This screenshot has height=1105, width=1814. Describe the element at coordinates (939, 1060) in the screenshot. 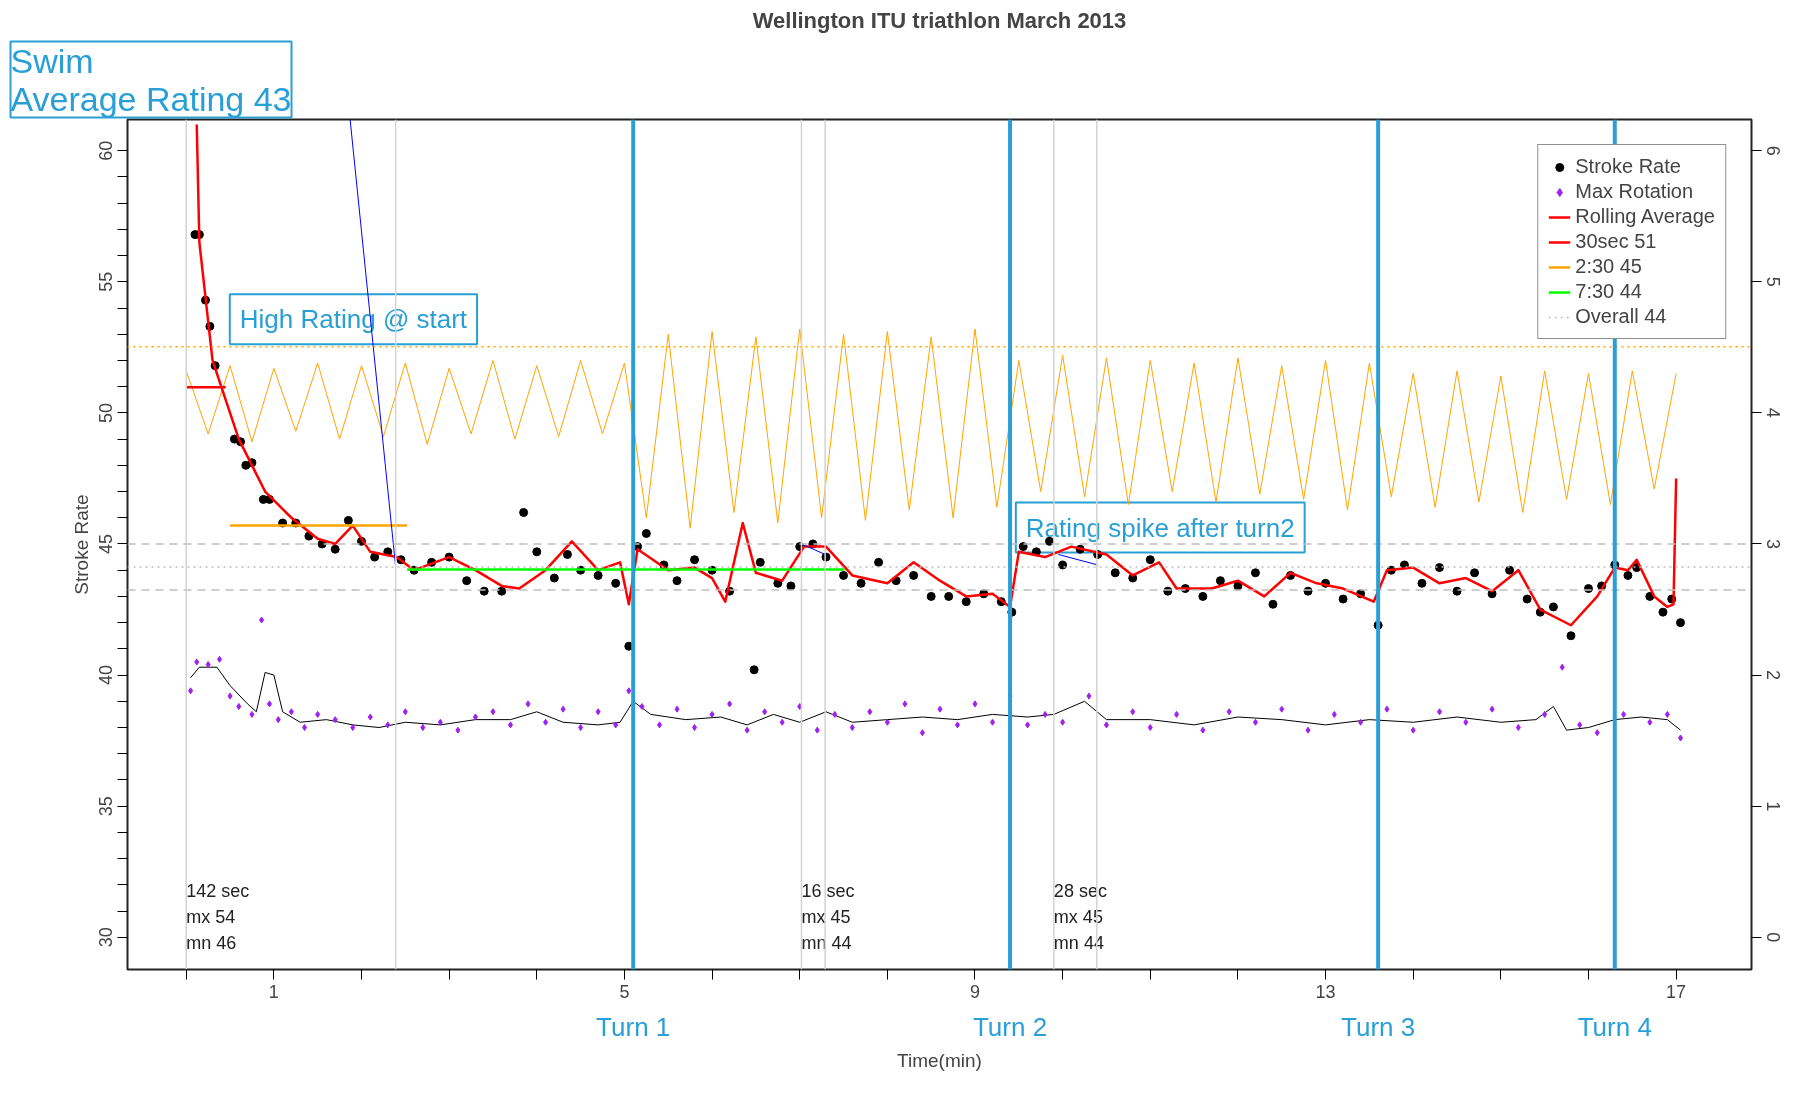

I see `x-axis-title: Time(min)` at that location.